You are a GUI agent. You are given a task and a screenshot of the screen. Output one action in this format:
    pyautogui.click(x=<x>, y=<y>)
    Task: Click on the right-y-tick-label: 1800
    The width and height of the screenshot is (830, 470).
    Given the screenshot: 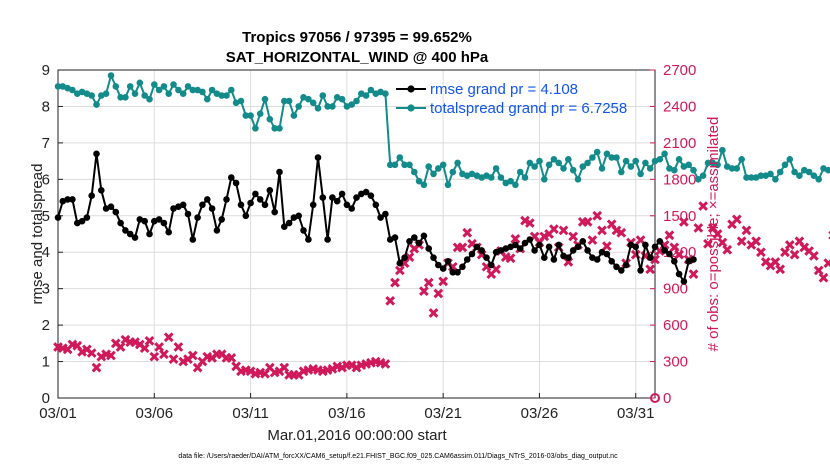 What is the action you would take?
    pyautogui.click(x=679, y=179)
    